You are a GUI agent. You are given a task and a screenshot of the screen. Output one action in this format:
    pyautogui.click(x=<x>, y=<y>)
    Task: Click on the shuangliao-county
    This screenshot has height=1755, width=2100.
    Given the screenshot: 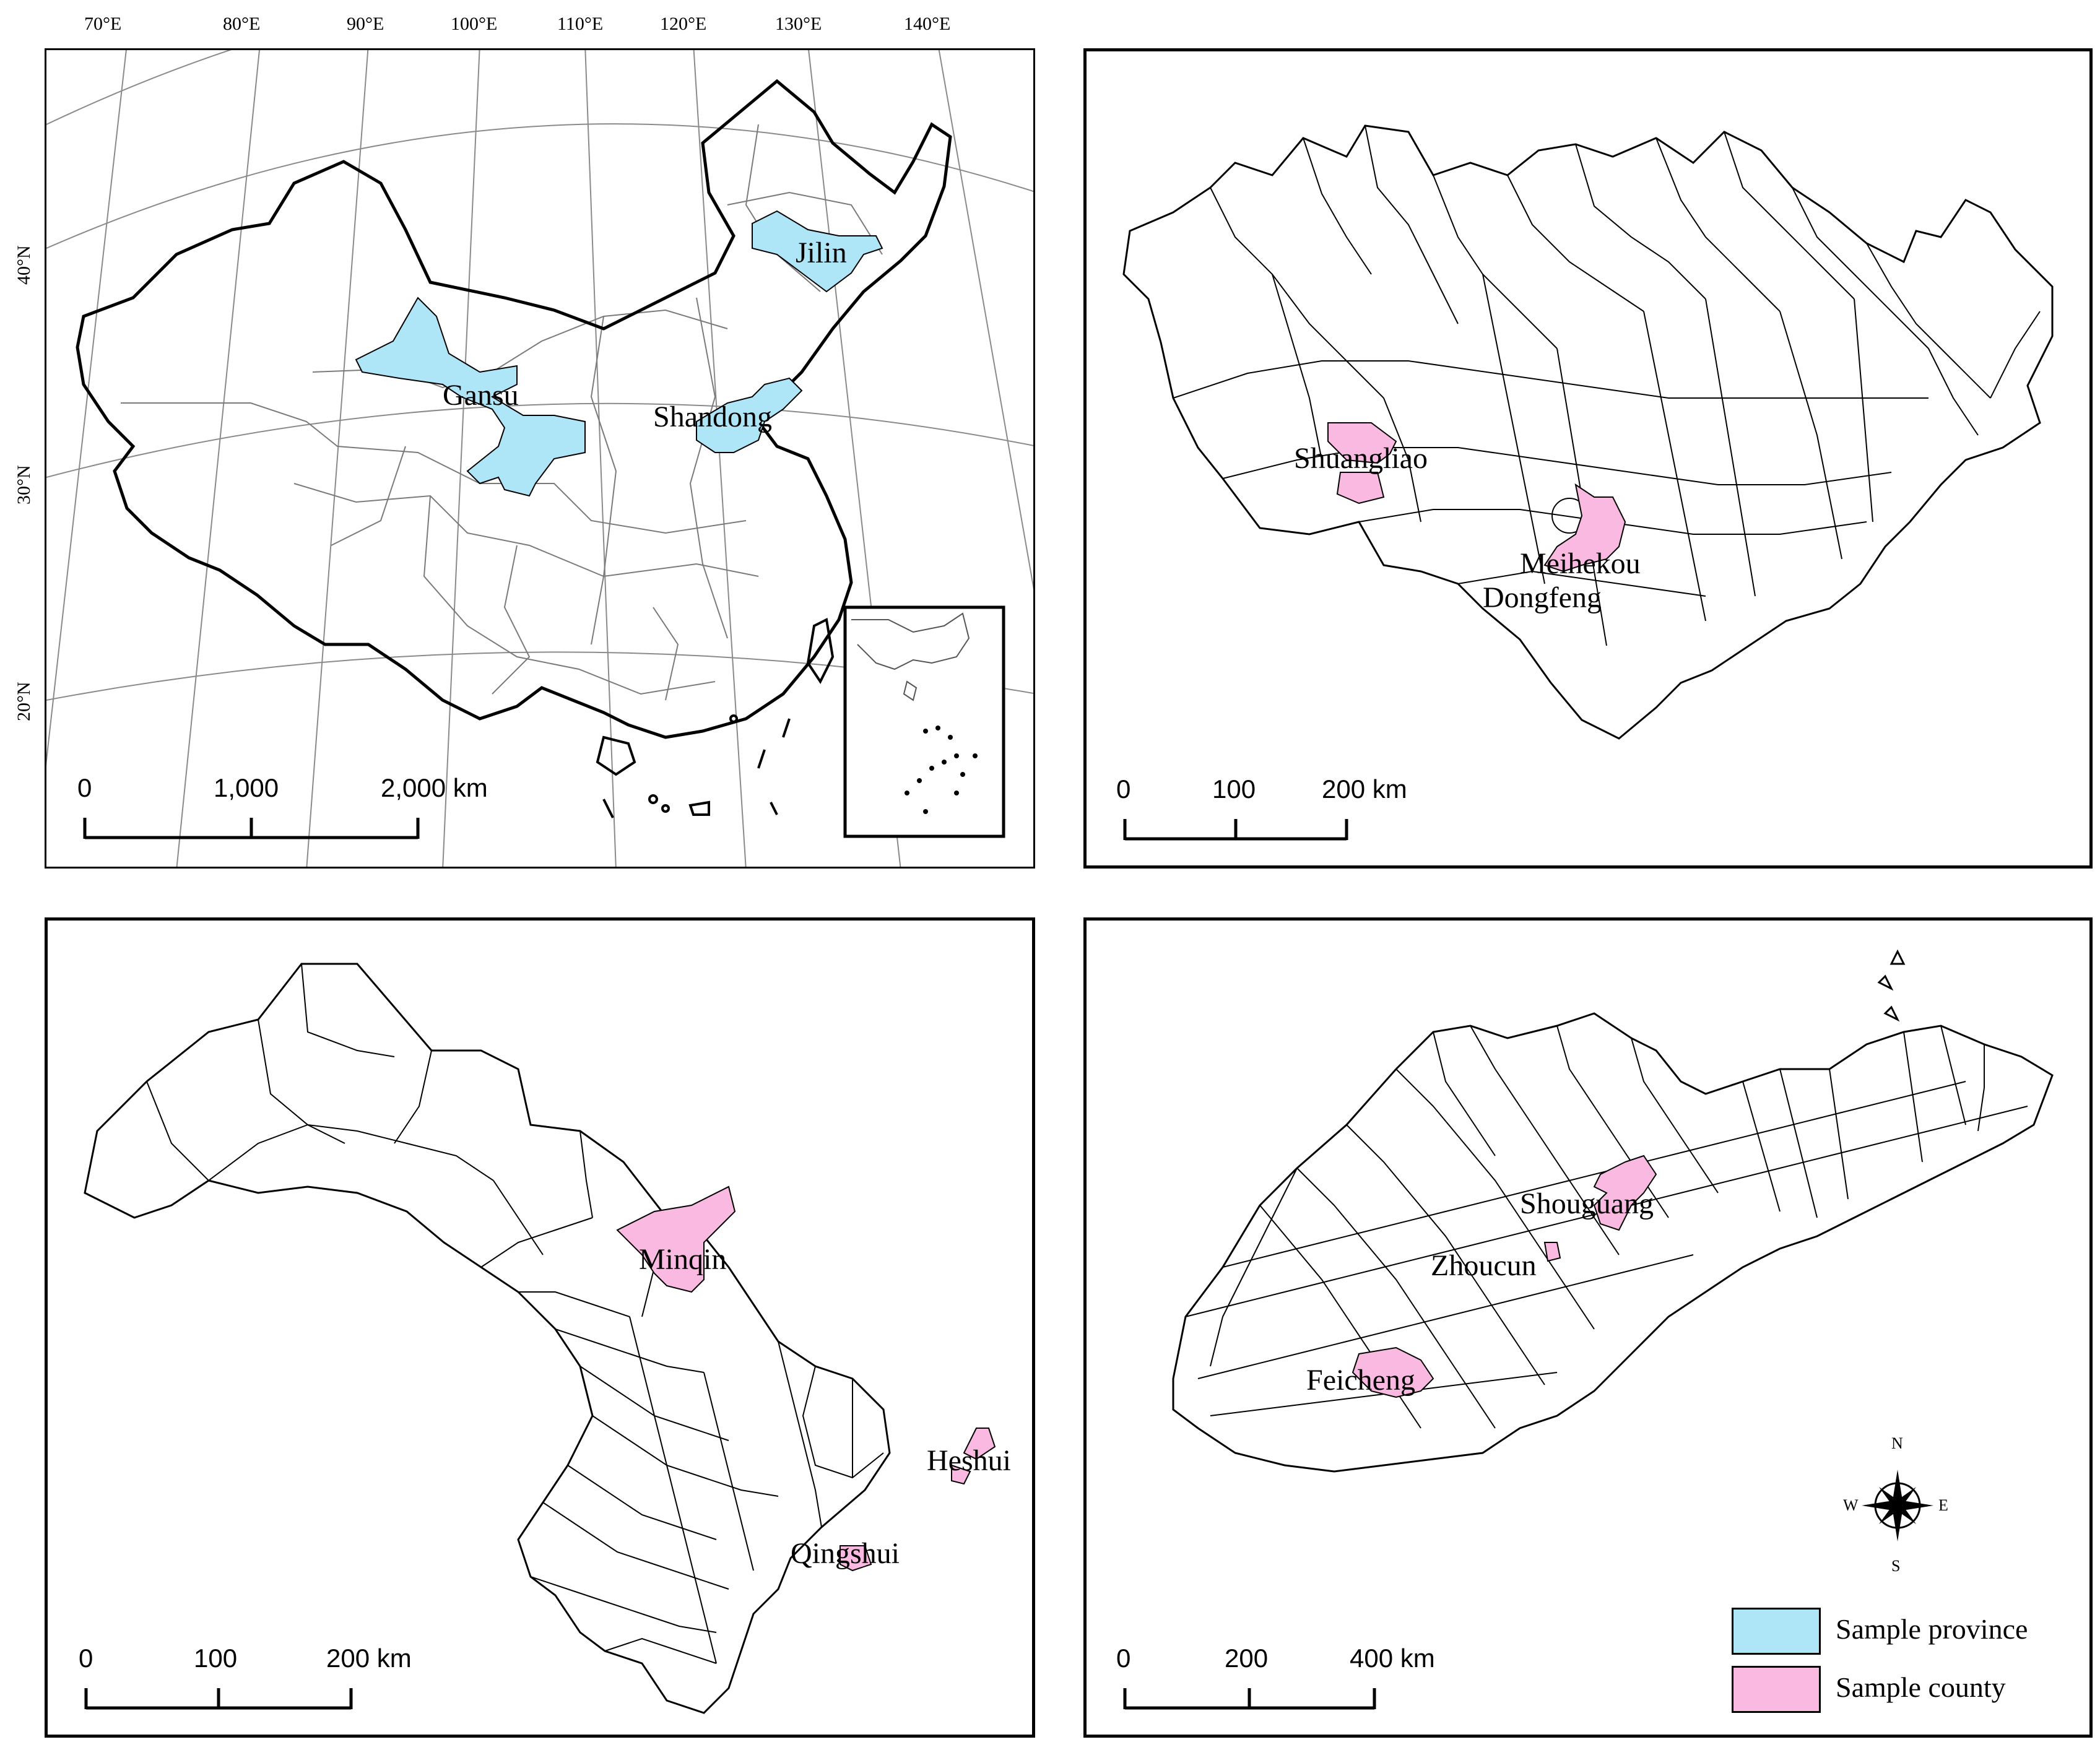 What is the action you would take?
    pyautogui.click(x=1362, y=464)
    